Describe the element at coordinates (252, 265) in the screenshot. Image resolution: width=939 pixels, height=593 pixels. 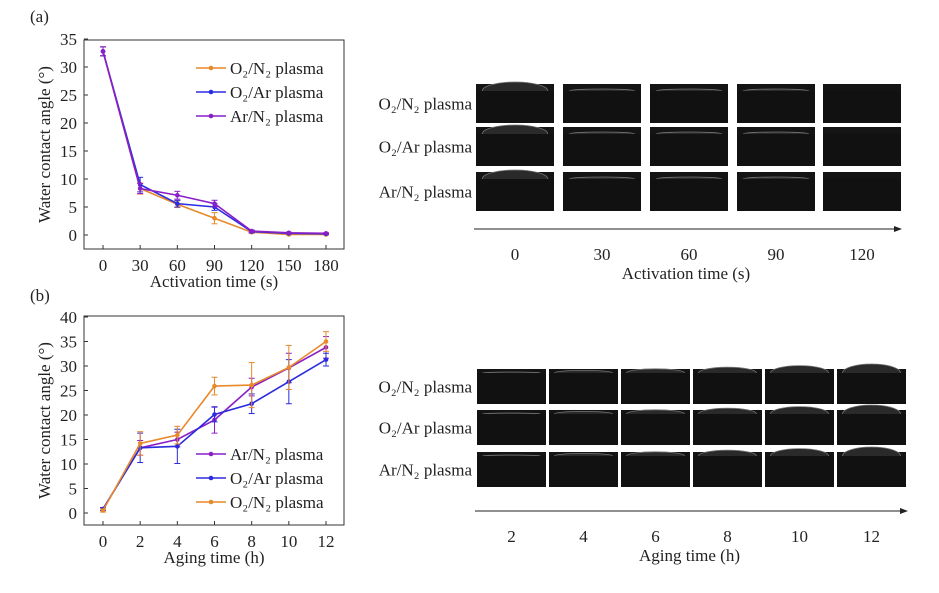
I see `x-tick-label: 120` at that location.